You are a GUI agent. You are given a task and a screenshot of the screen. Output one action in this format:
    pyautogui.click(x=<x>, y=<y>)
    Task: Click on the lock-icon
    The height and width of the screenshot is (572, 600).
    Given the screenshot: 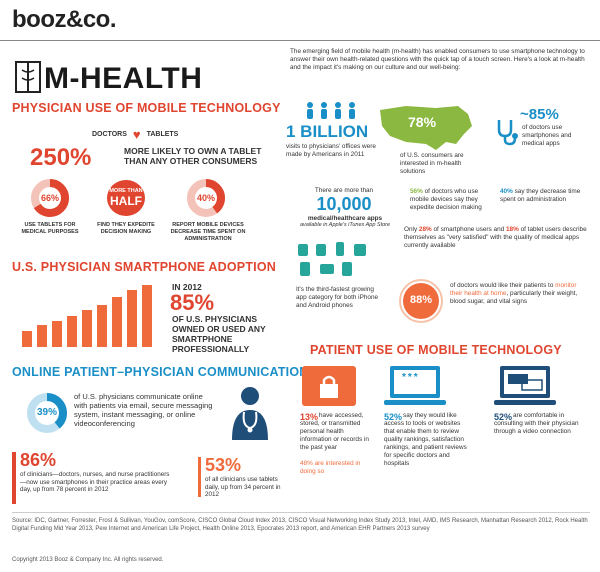 What is the action you would take?
    pyautogui.click(x=329, y=386)
    